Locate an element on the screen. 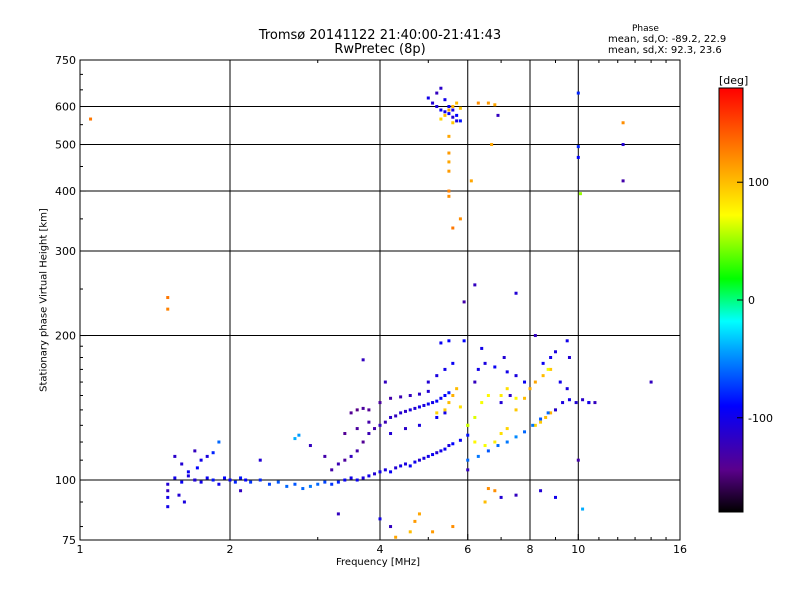  colorbar-tick-label: 100 is located at coordinates (758, 182).